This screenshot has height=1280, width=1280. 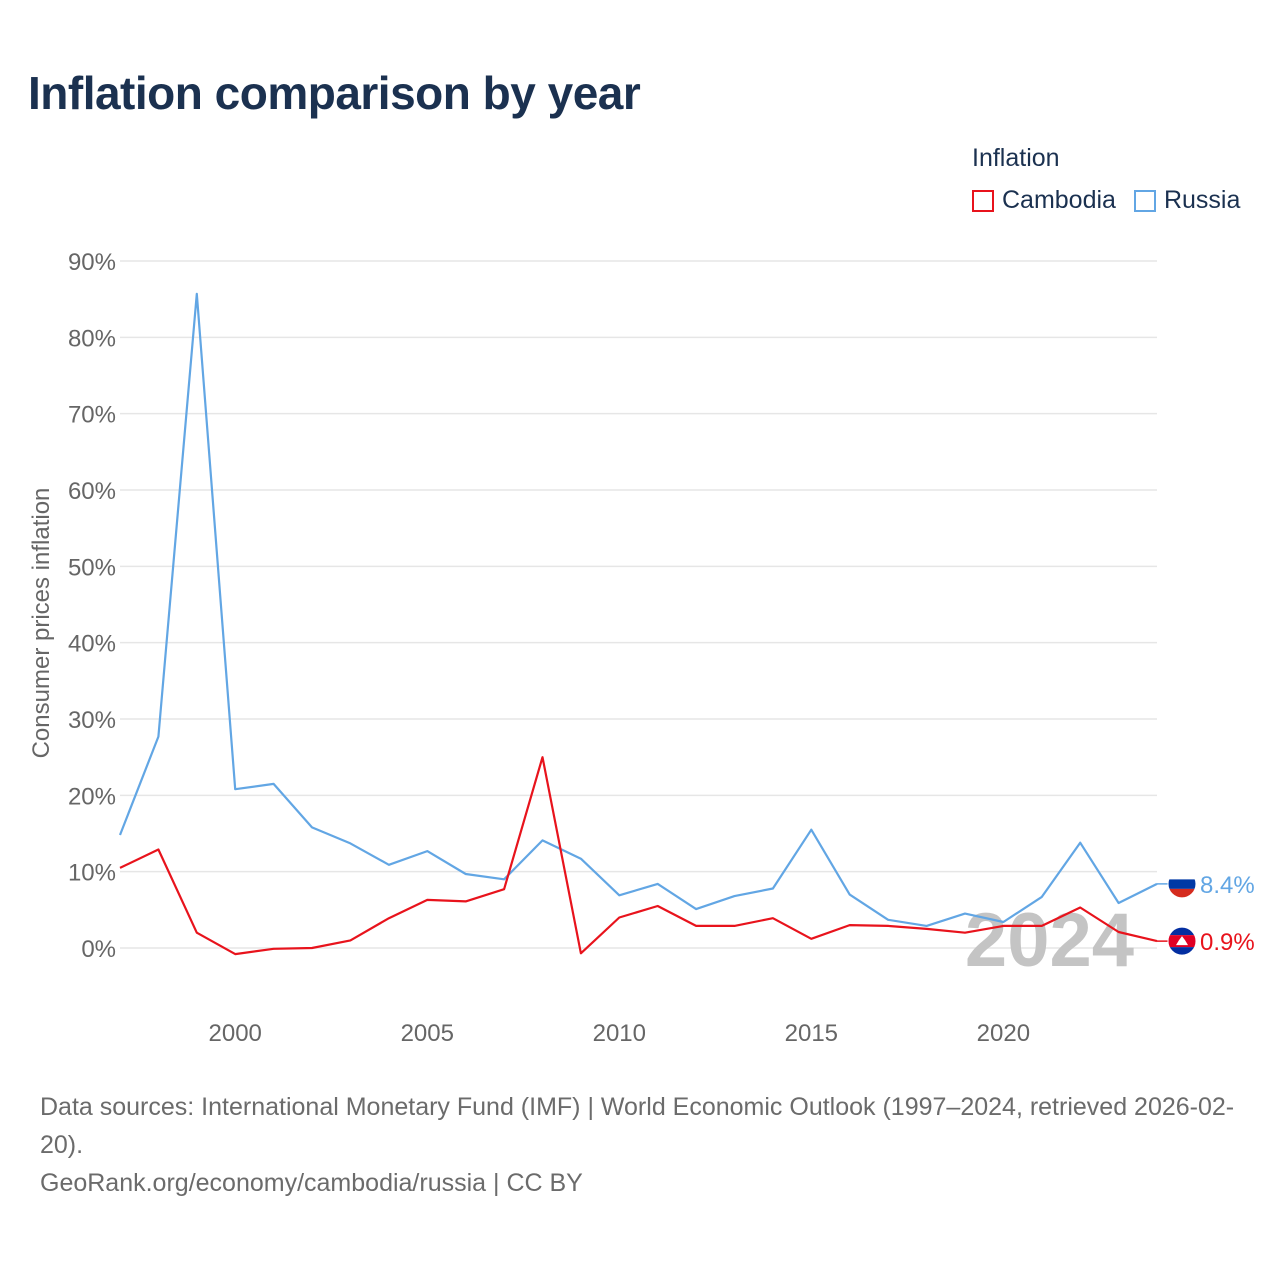 What do you see at coordinates (92, 796) in the screenshot?
I see `y-tick-label: 20%` at bounding box center [92, 796].